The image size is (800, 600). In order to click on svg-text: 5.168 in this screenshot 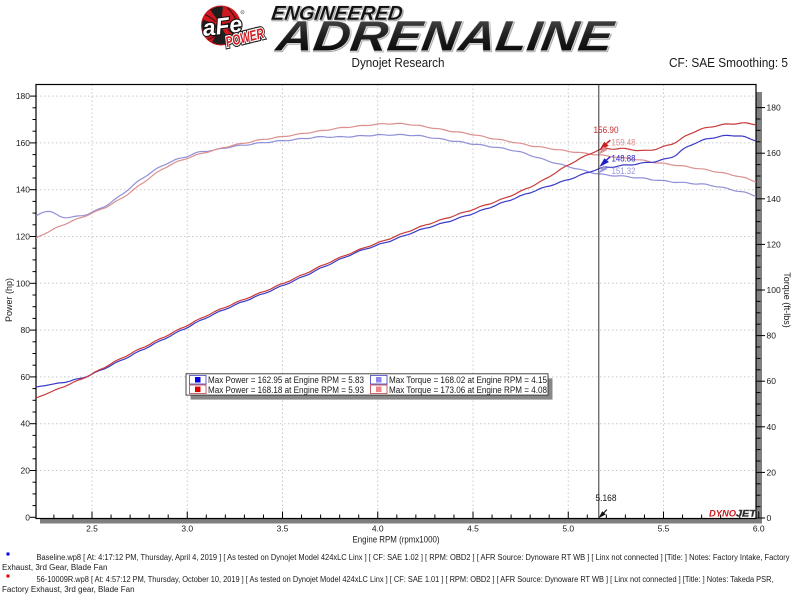, I will do `click(606, 498)`.